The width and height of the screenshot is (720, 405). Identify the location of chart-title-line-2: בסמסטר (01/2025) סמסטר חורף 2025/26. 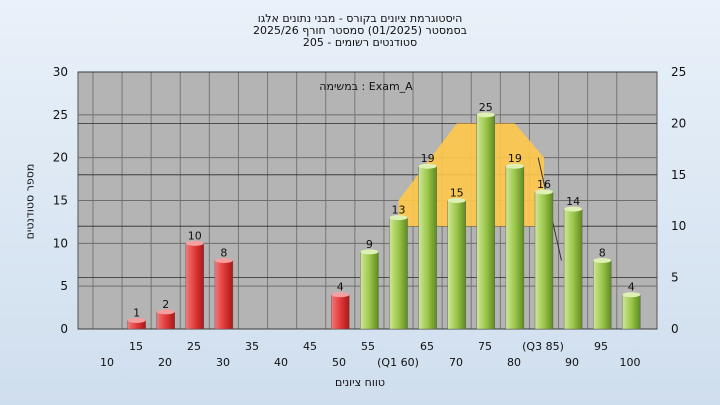
(360, 30).